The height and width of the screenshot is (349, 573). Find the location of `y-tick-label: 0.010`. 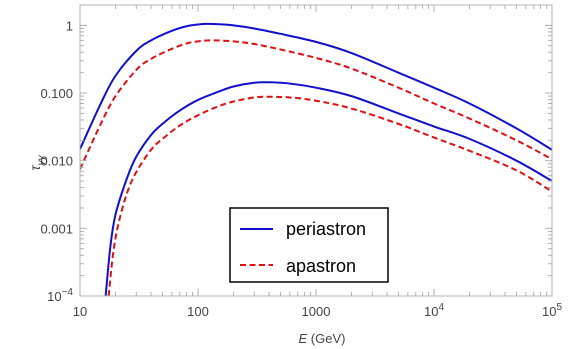

y-tick-label: 0.010 is located at coordinates (56, 161).